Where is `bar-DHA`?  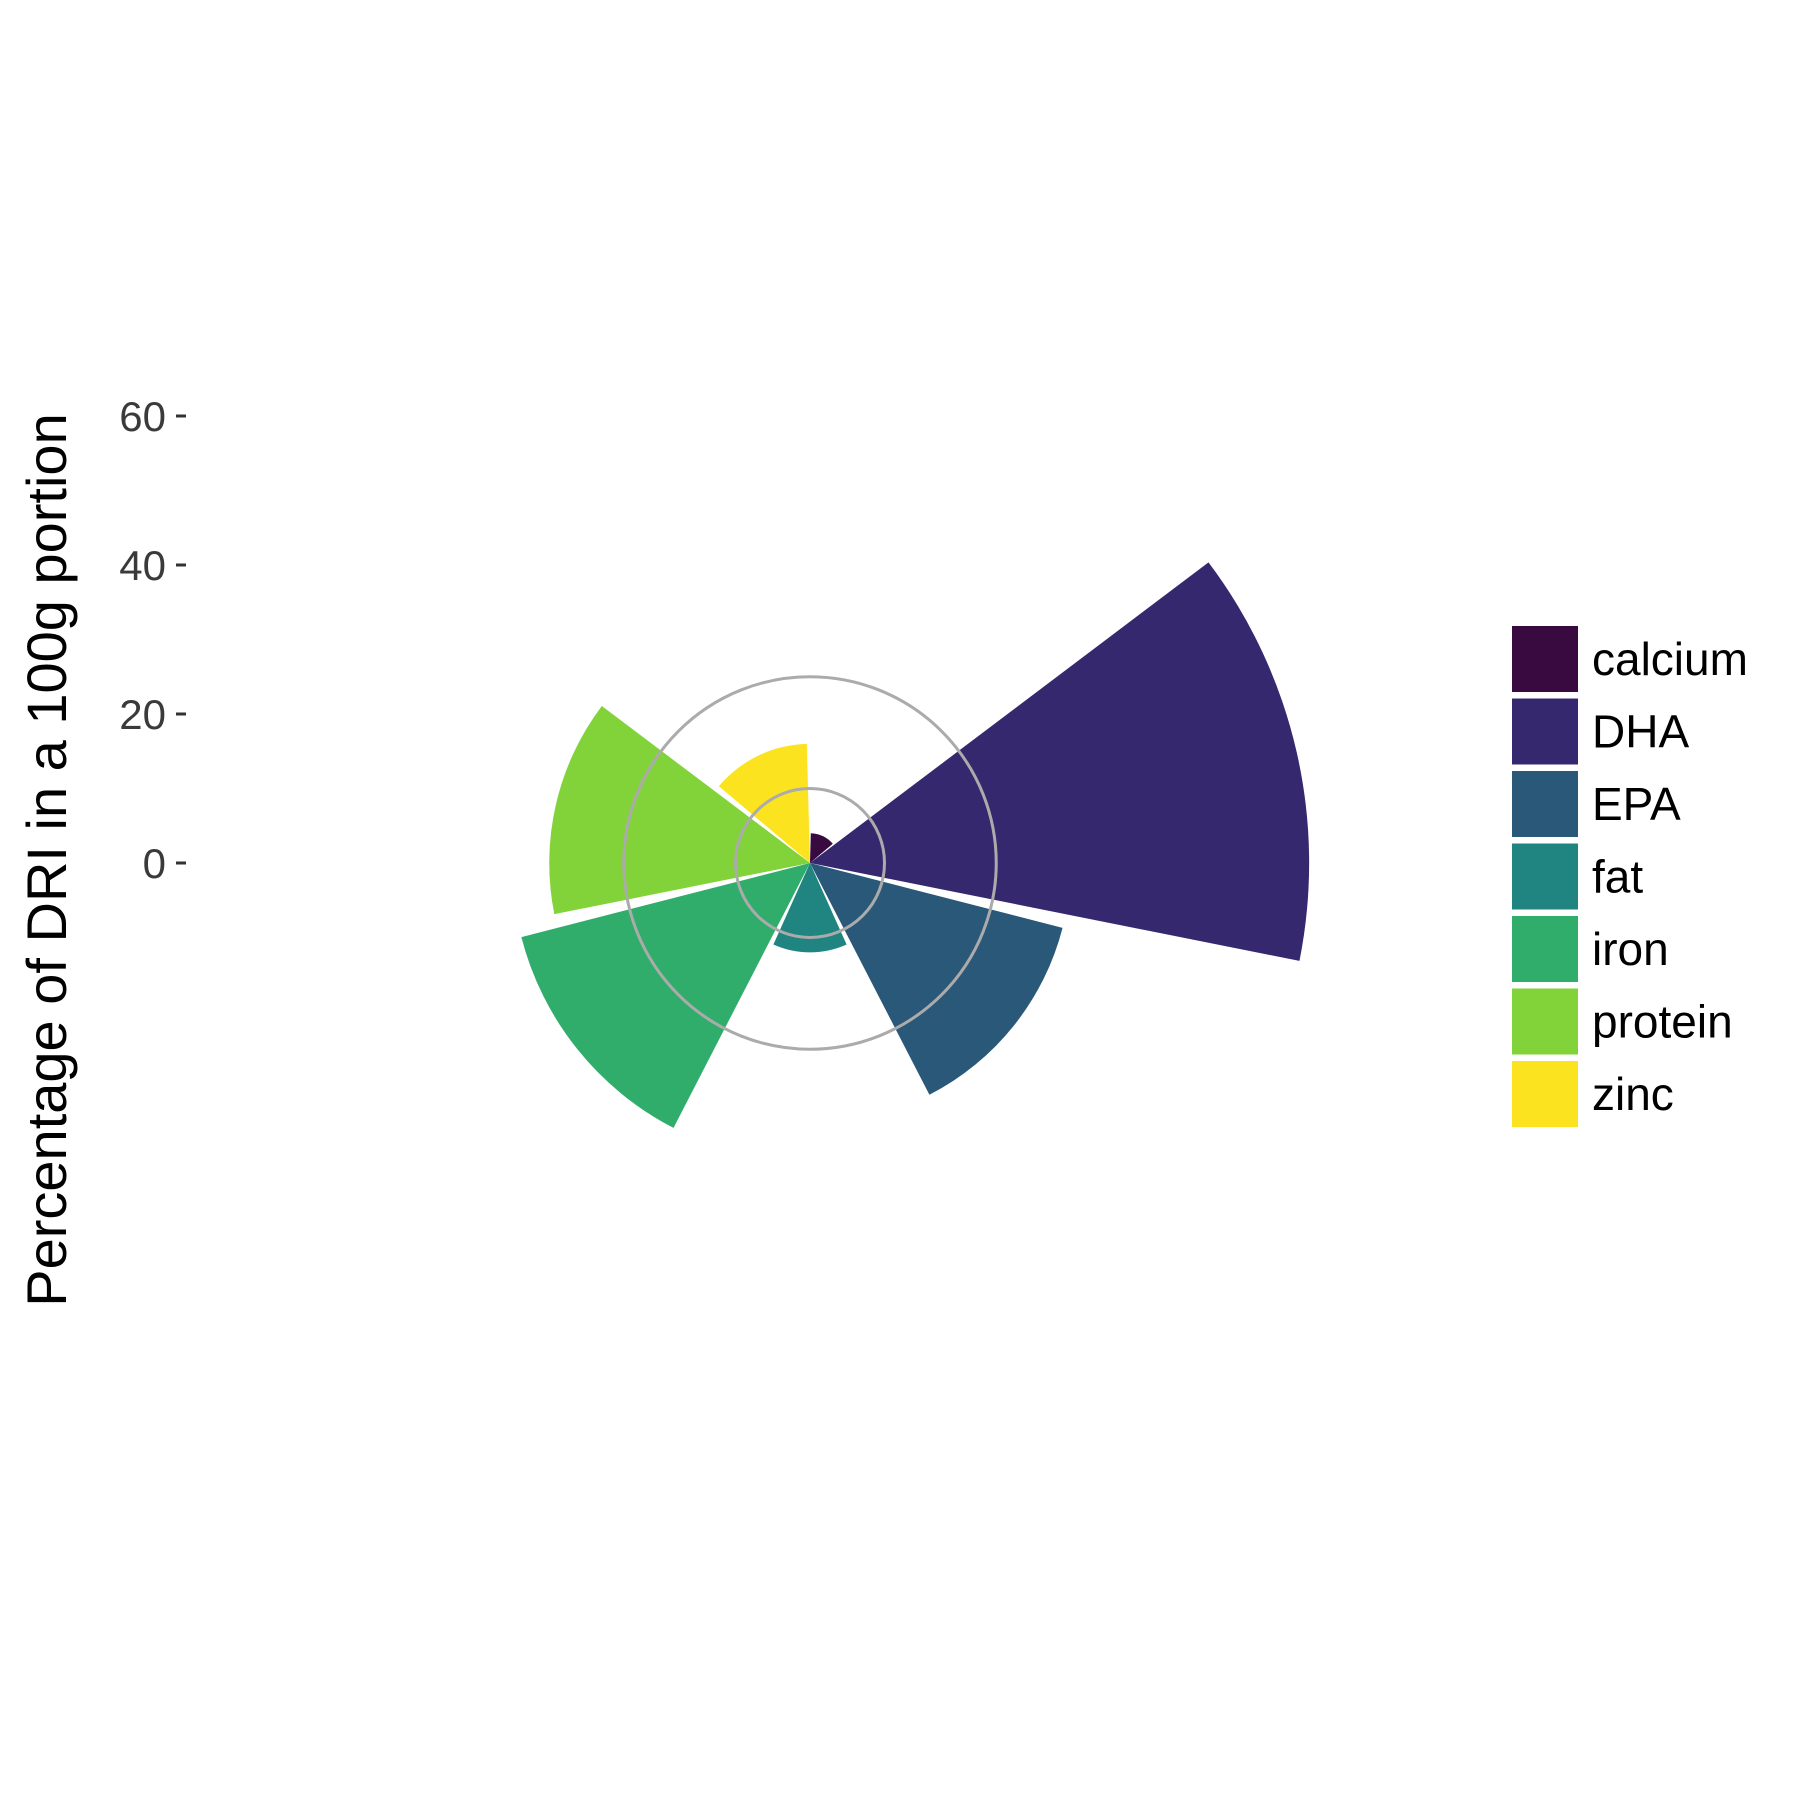
bar-DHA is located at coordinates (1060, 761).